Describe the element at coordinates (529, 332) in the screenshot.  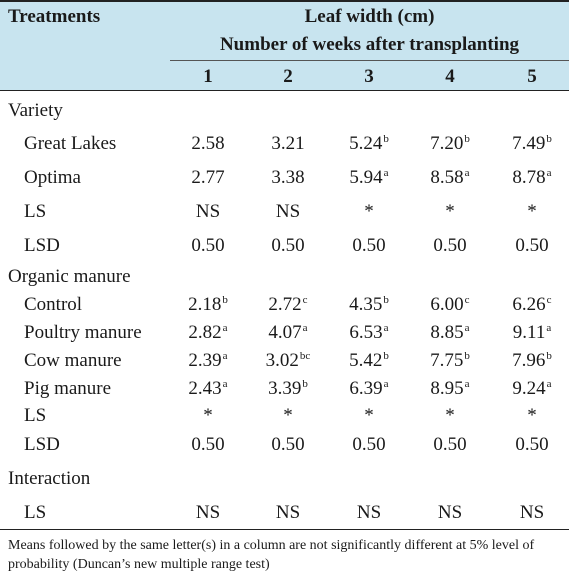
I see `cell-value: 9.11` at that location.